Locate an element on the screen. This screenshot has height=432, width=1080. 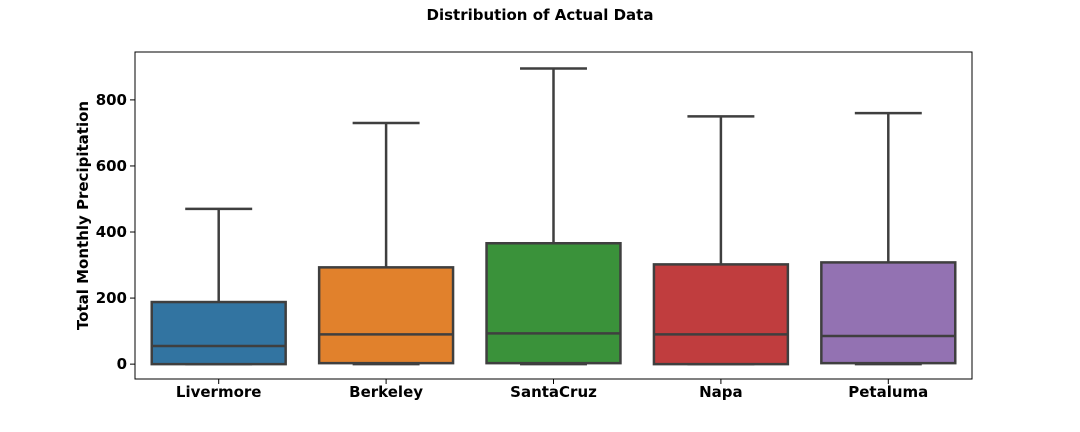
x-tick-label: Berkeley is located at coordinates (386, 392).